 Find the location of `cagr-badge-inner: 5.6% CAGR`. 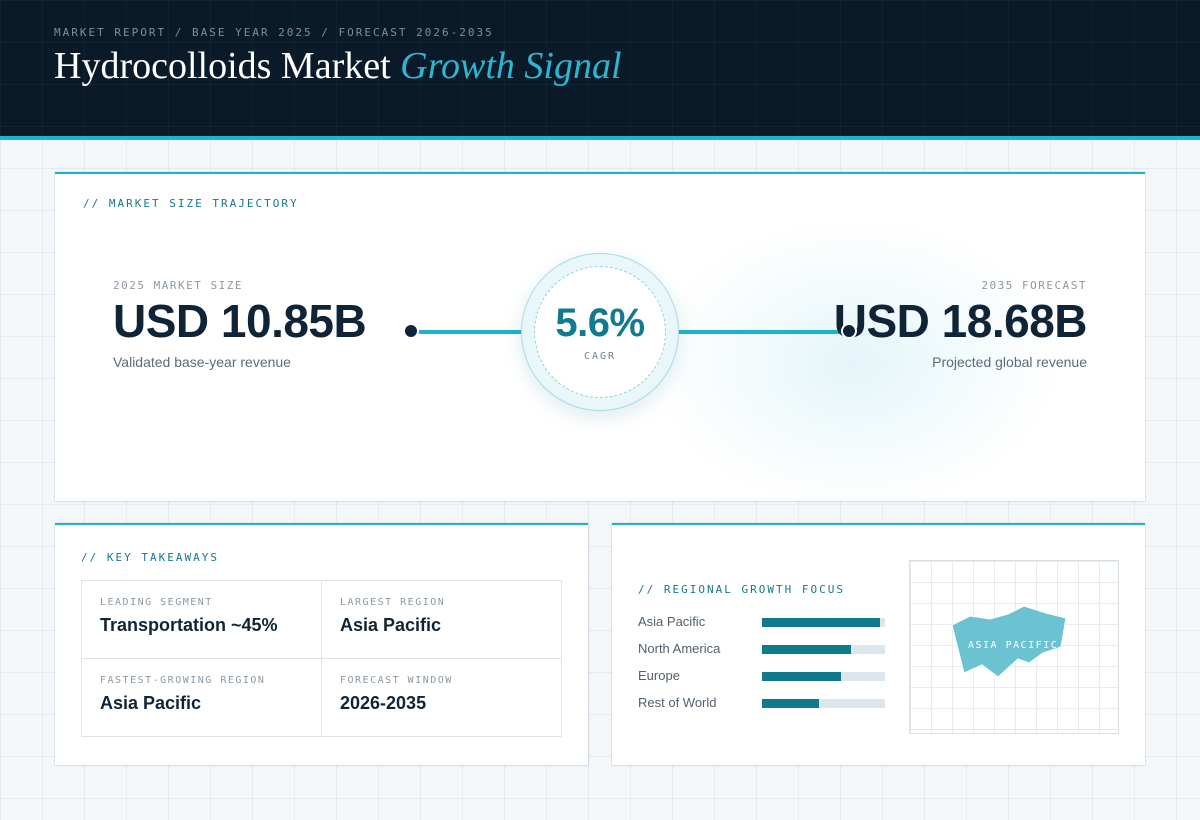

cagr-badge-inner: 5.6% CAGR is located at coordinates (600, 332).